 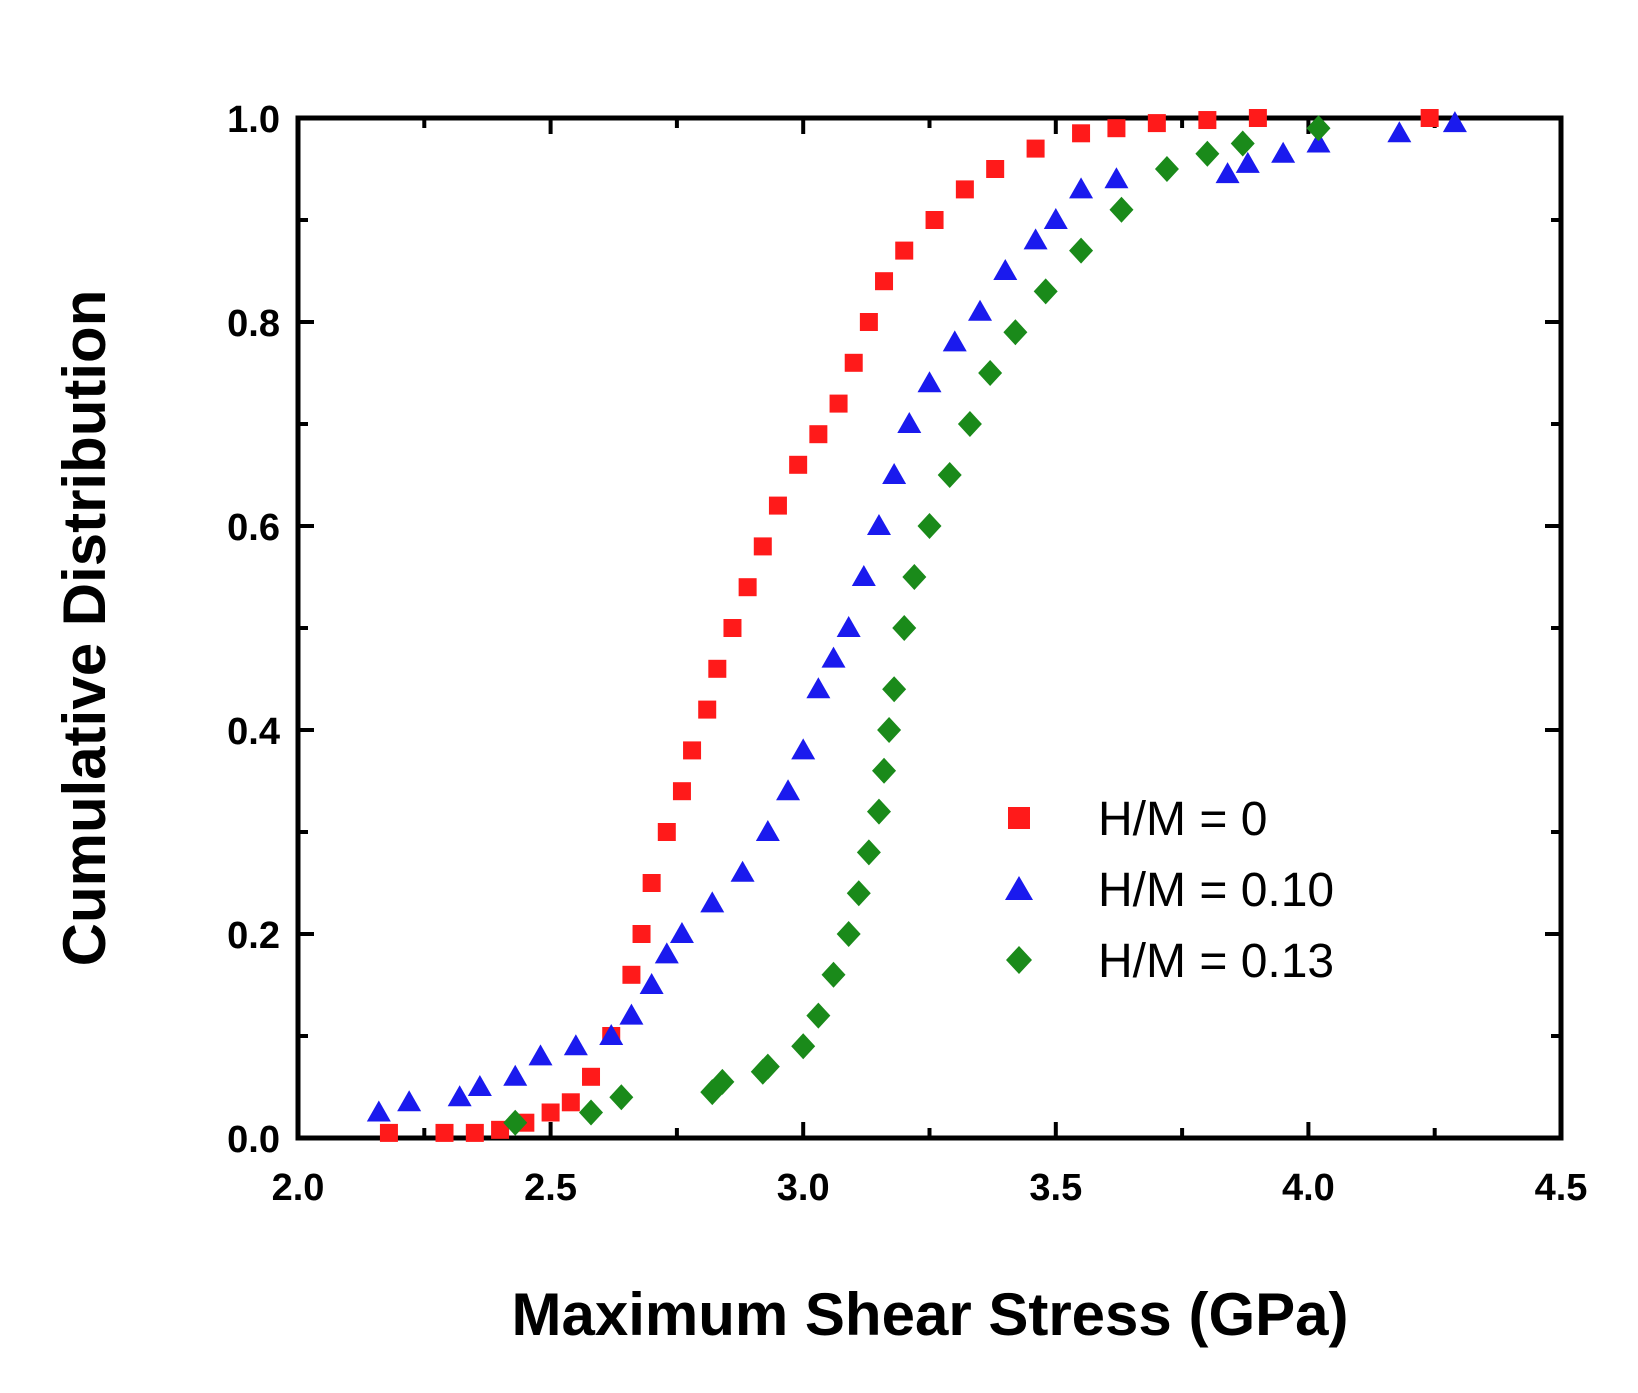 I want to click on x-tick-label: 2.5, so click(x=550, y=1188).